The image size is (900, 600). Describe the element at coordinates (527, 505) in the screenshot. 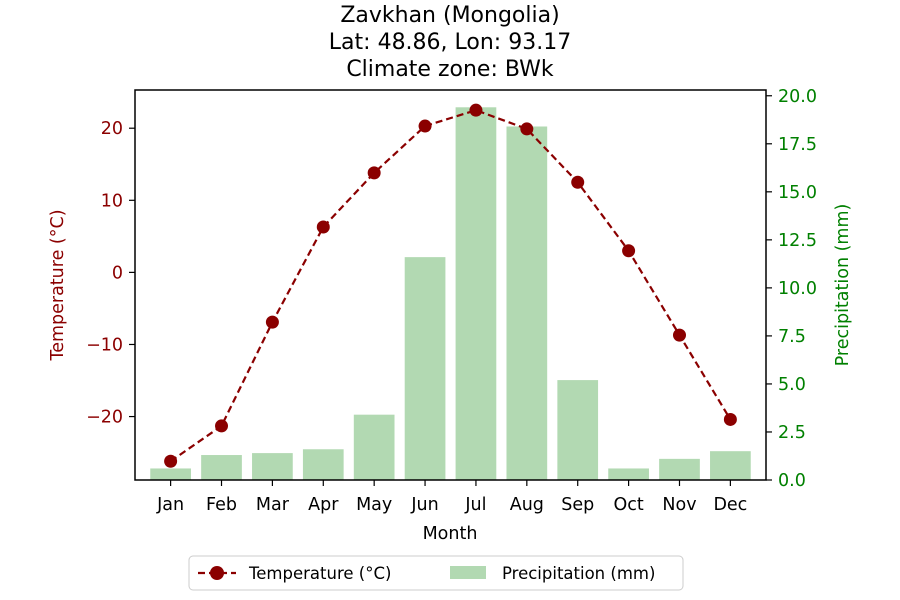

I see `x-tick-label-aug: Aug` at that location.